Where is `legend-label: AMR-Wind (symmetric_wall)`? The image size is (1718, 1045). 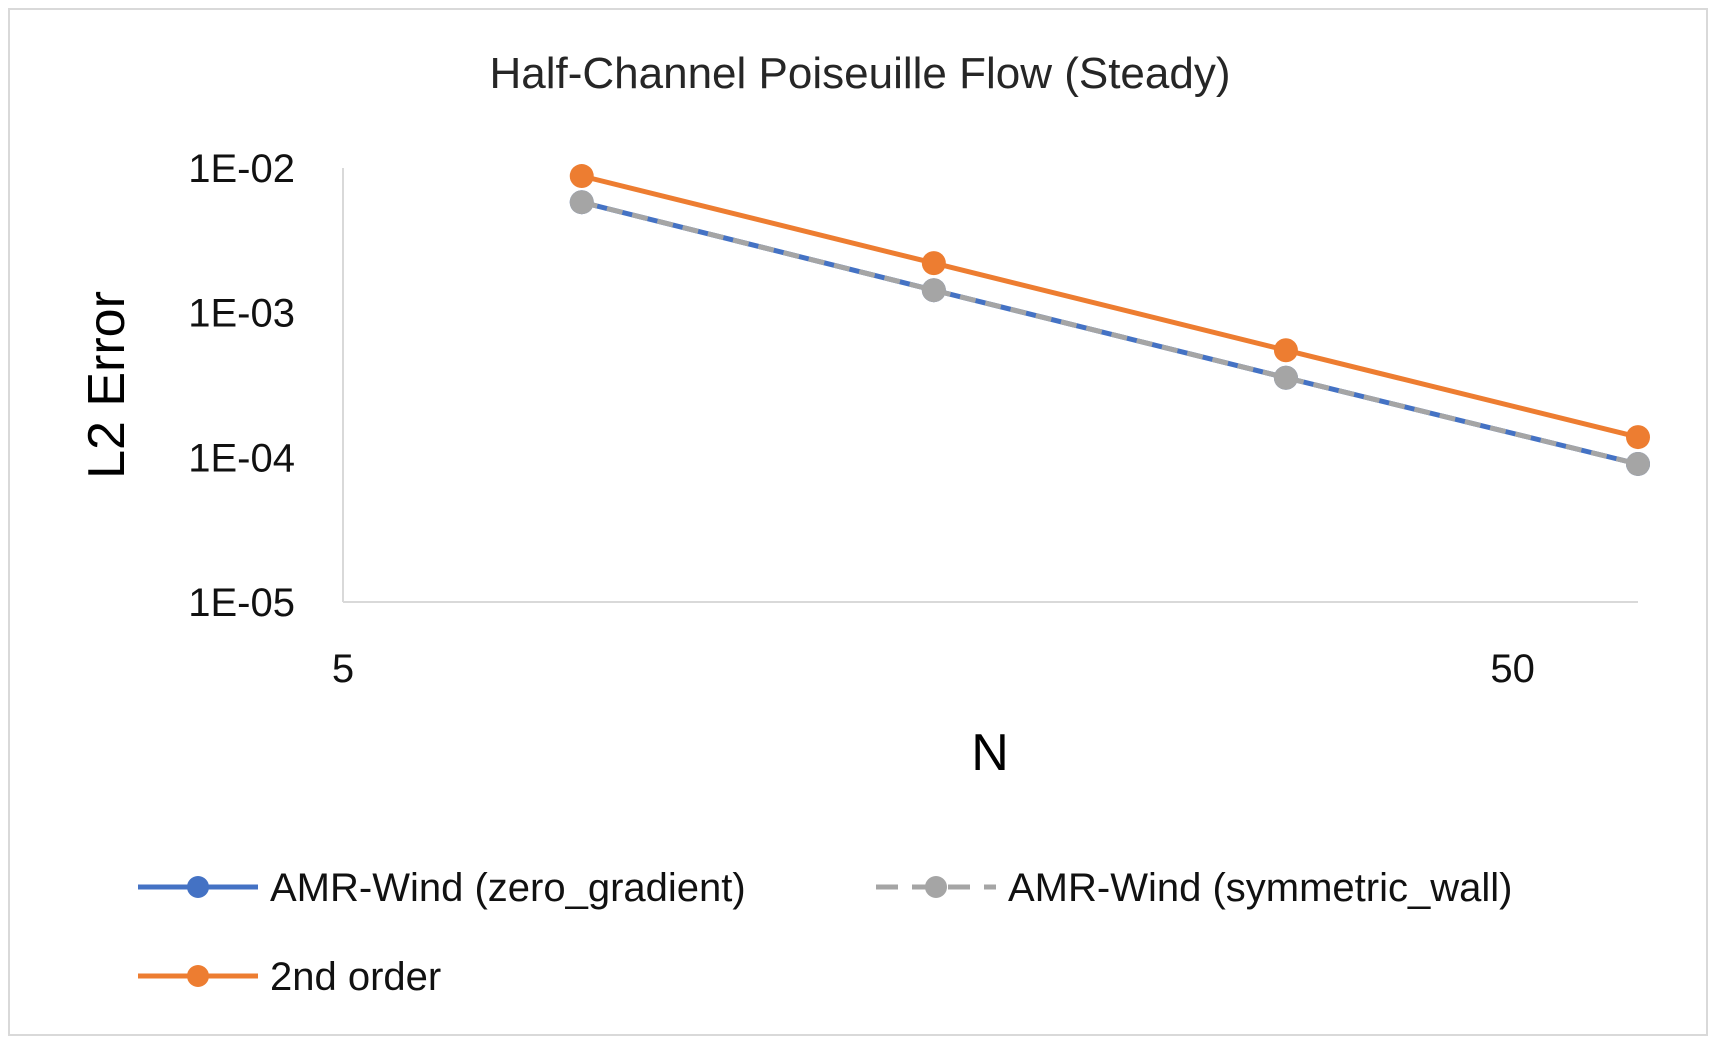 legend-label: AMR-Wind (symmetric_wall) is located at coordinates (1260, 888).